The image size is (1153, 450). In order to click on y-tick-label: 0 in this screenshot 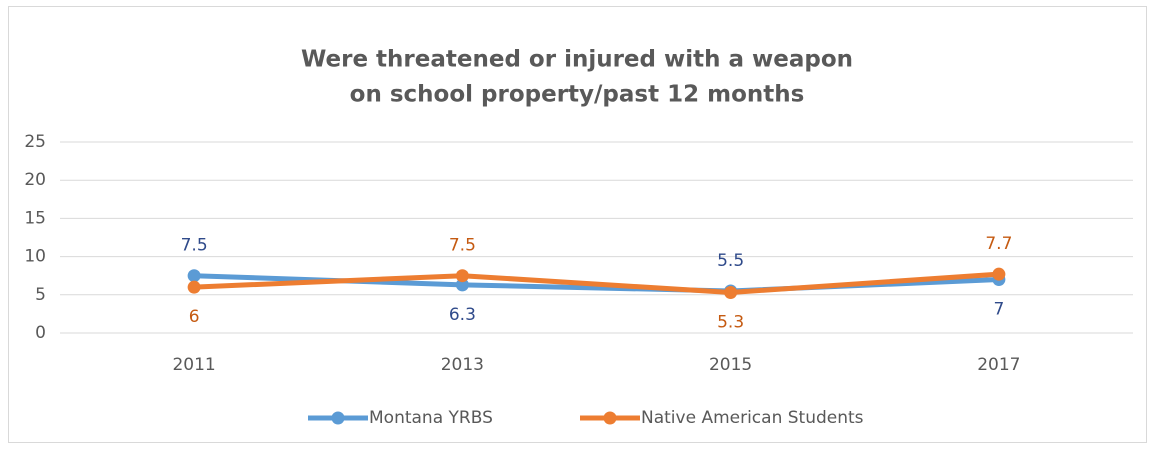, I will do `click(40, 333)`.